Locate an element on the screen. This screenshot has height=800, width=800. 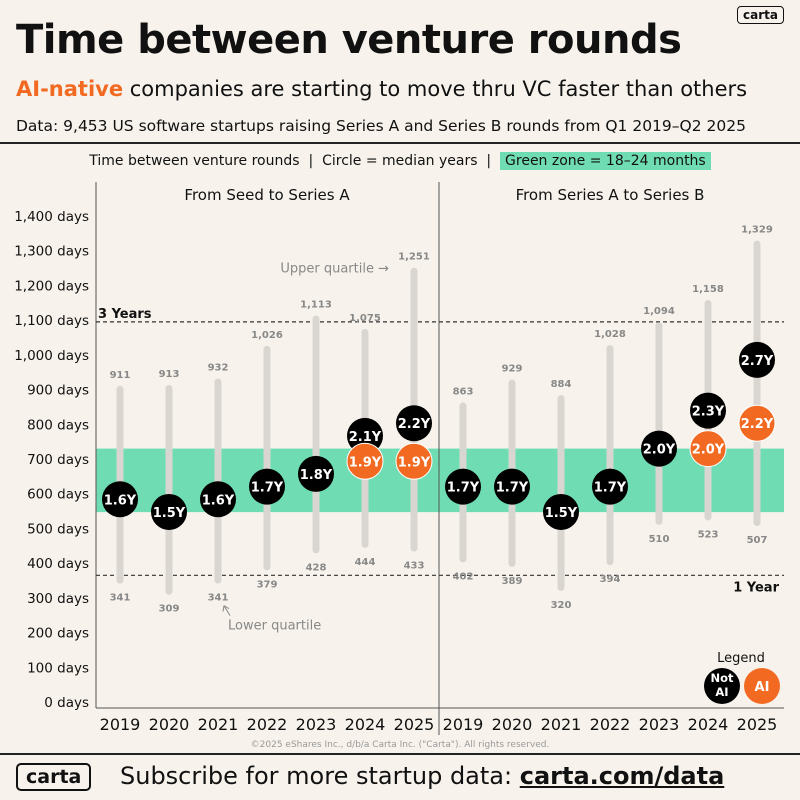
legend-line-part2: Circle = median years is located at coordinates (400, 161).